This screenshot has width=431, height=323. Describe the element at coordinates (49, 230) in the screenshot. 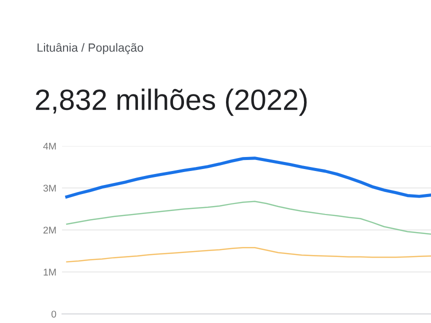

I see `y-tick-label: 2M` at that location.